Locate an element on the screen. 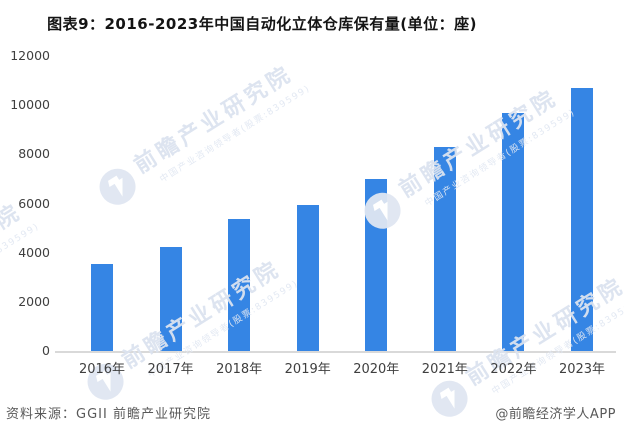  bar-2017年 is located at coordinates (170, 298).